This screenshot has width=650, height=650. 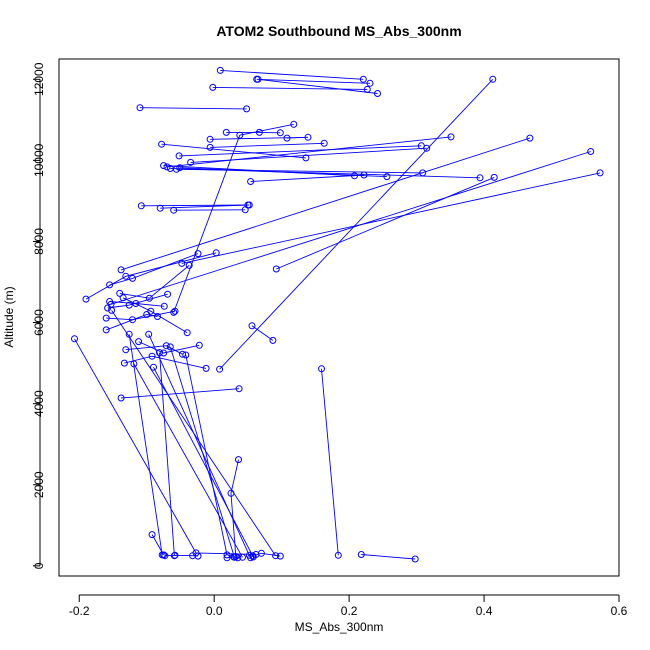 What do you see at coordinates (39, 403) in the screenshot?
I see `y-tick-label: 4000` at bounding box center [39, 403].